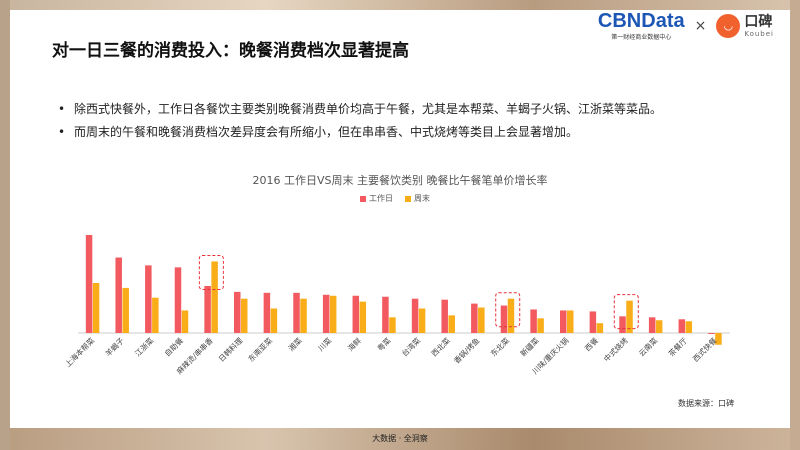 This screenshot has height=450, width=800. I want to click on legend-item-weekend: 周末, so click(417, 198).